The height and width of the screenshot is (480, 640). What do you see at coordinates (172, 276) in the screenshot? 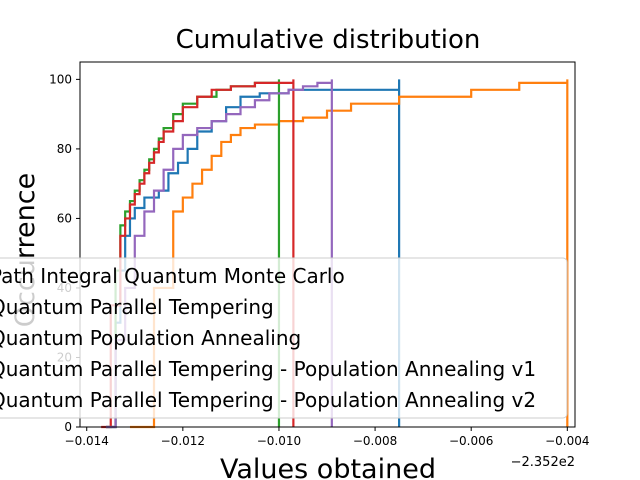
I see `legend-entry-1: Path Integral Quantum Monte Carlo` at bounding box center [172, 276].